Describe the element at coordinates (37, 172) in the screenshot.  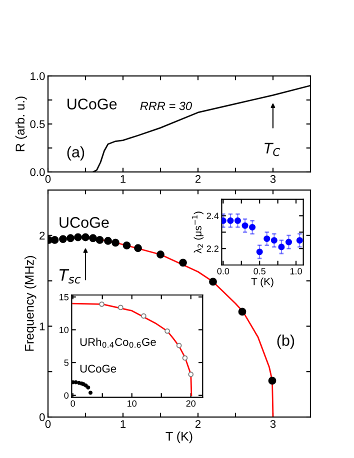
I see `y-tick-label: 0.0` at that location.